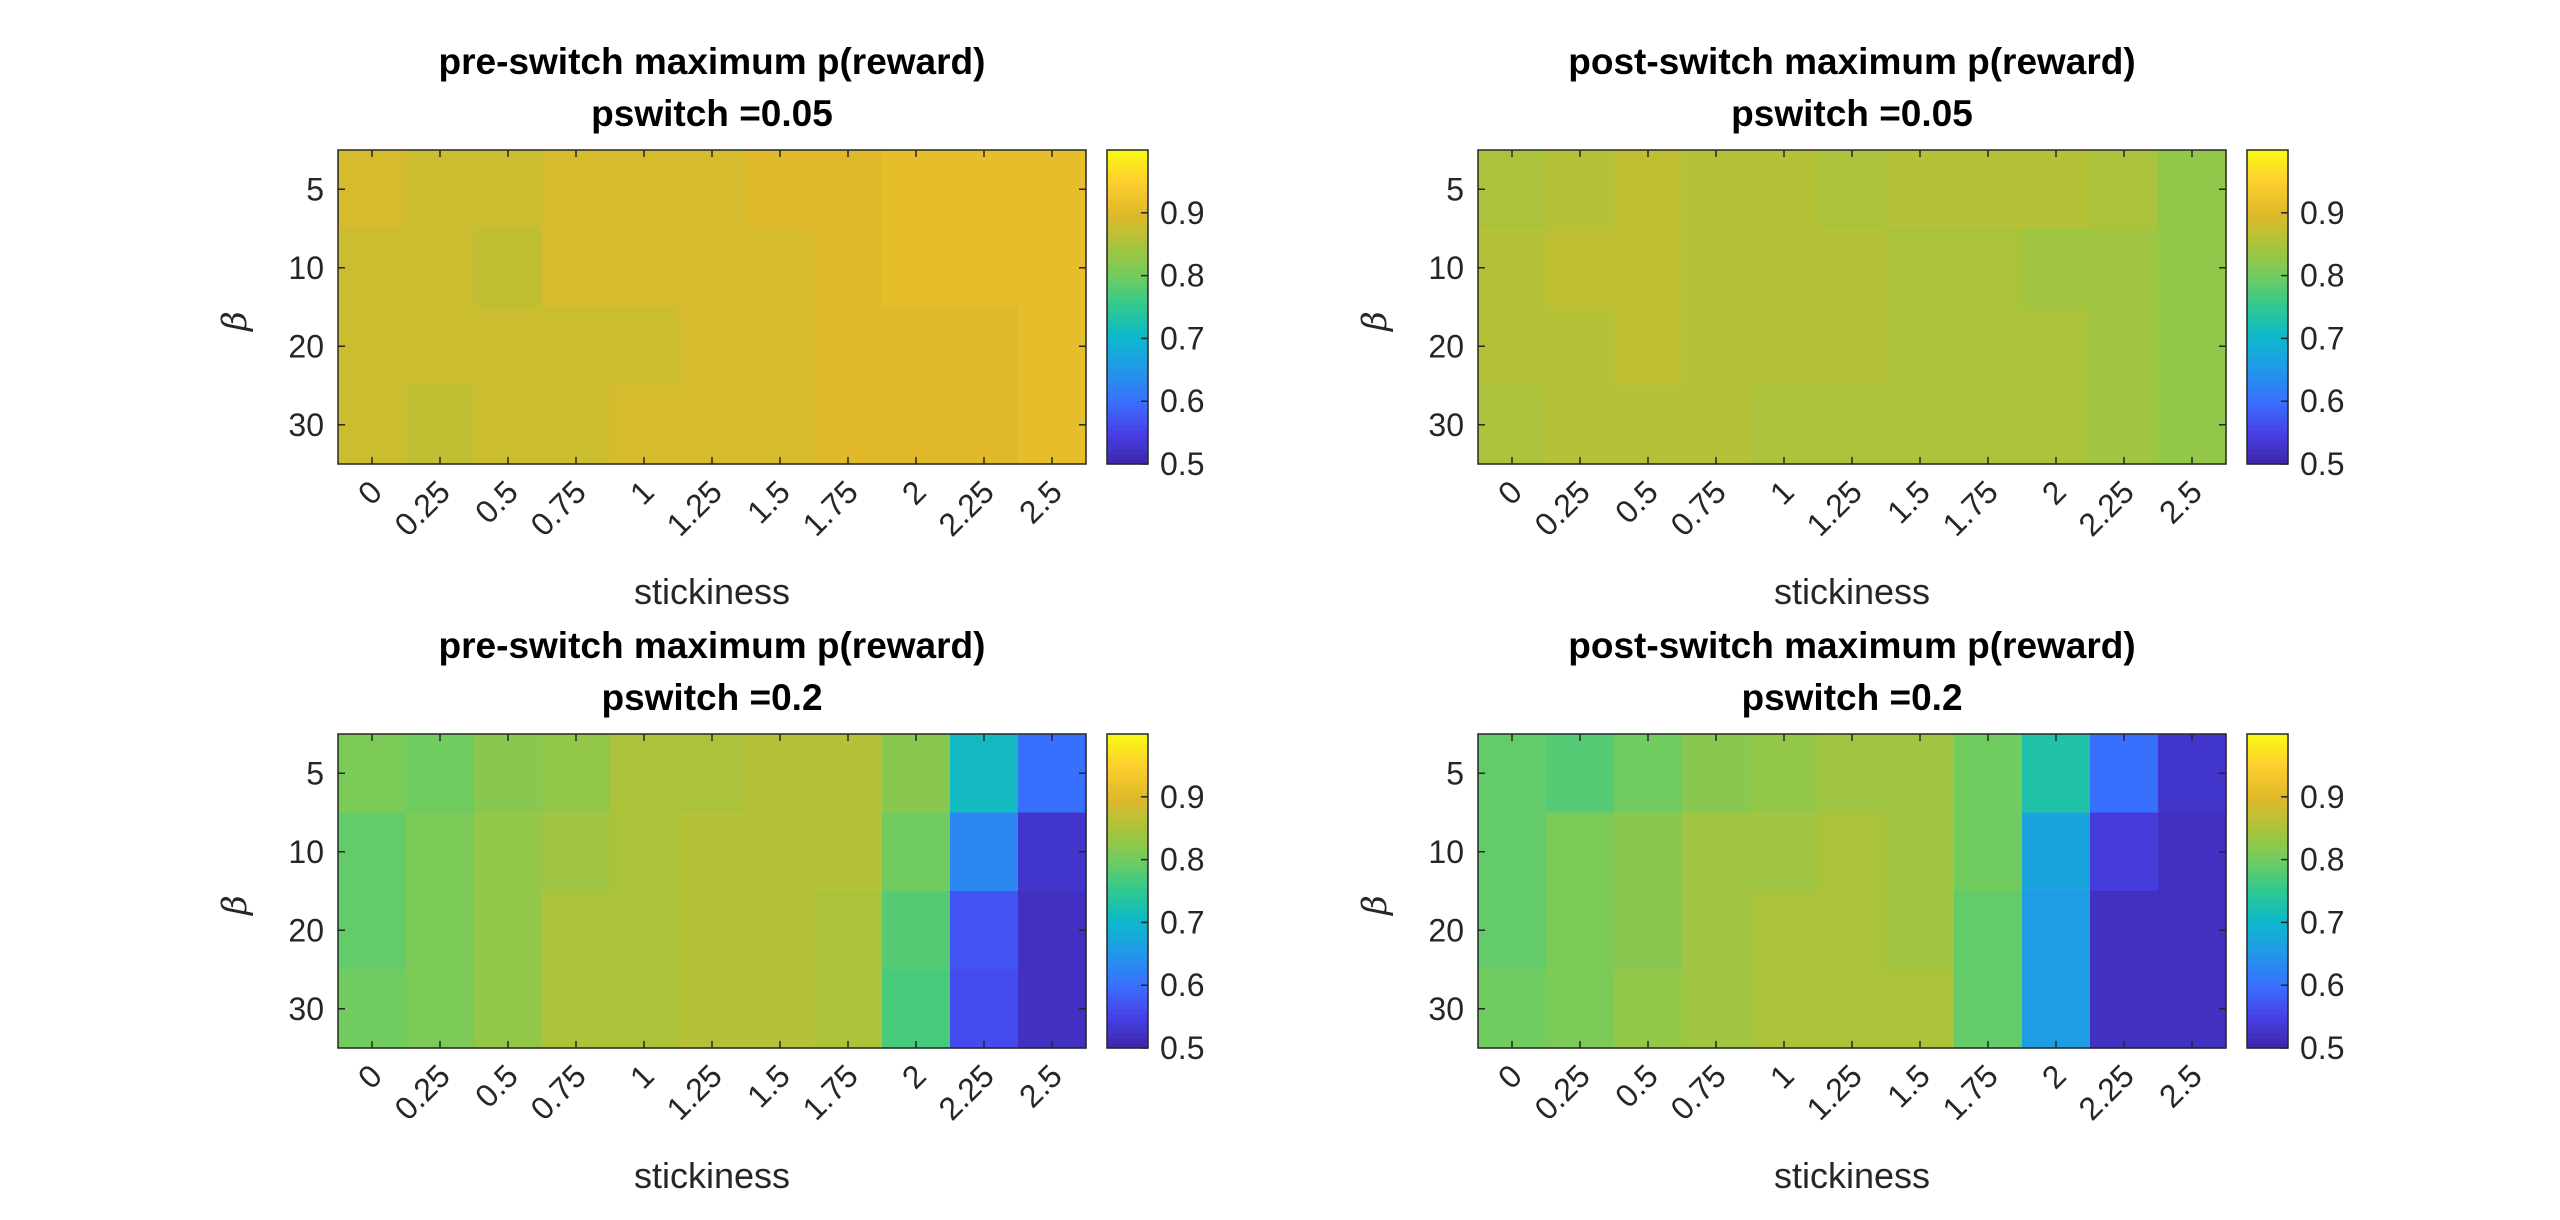 The width and height of the screenshot is (2560, 1220). I want to click on y-tick-label: 20, so click(1446, 346).